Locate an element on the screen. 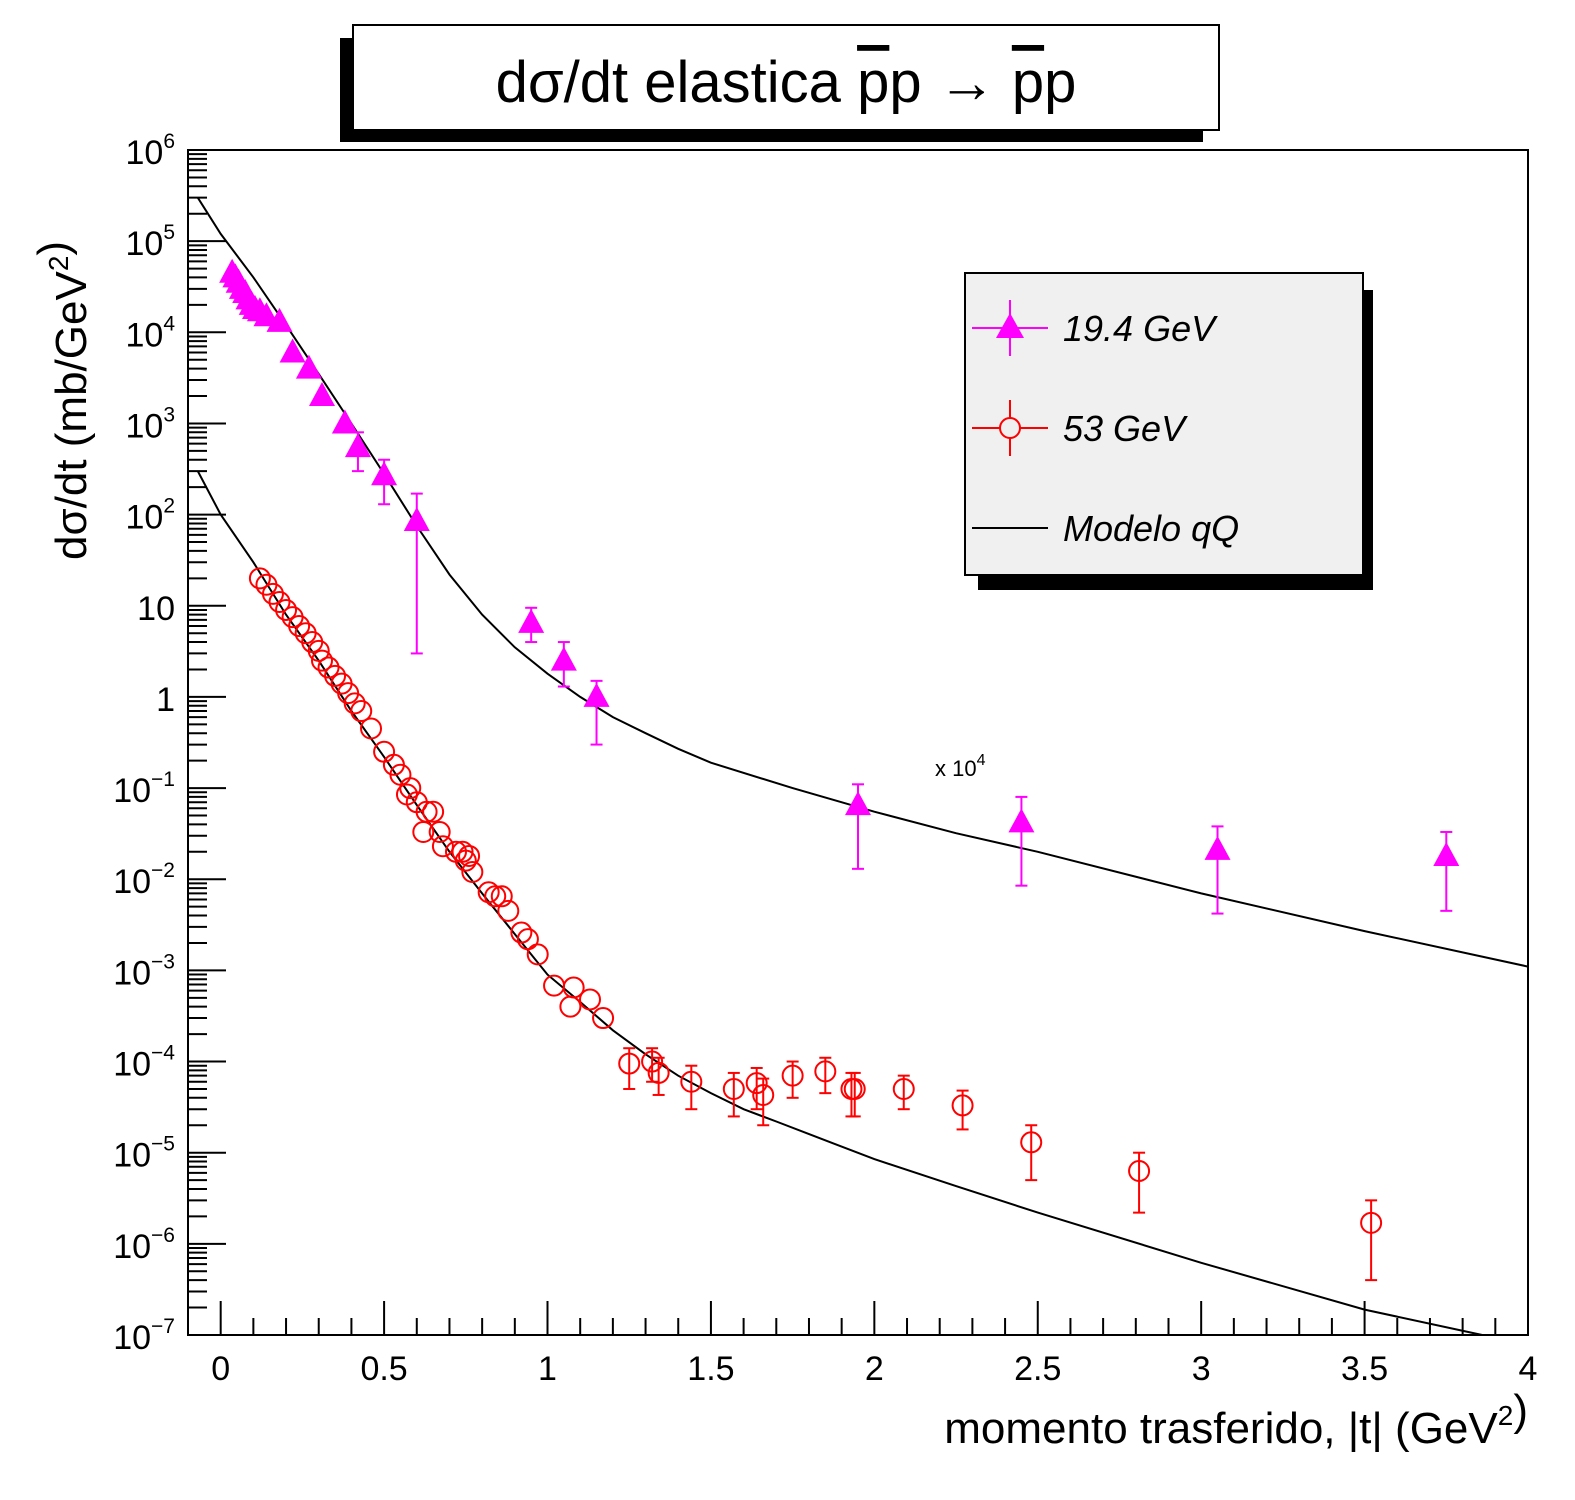 The width and height of the screenshot is (1575, 1500). x-tick-label: 0.5 is located at coordinates (383, 1369).